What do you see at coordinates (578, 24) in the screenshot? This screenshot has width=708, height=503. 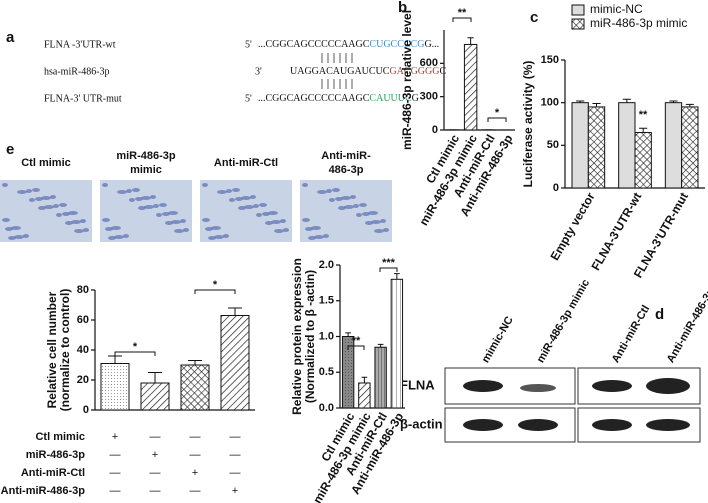 I see `legend-swatch` at bounding box center [578, 24].